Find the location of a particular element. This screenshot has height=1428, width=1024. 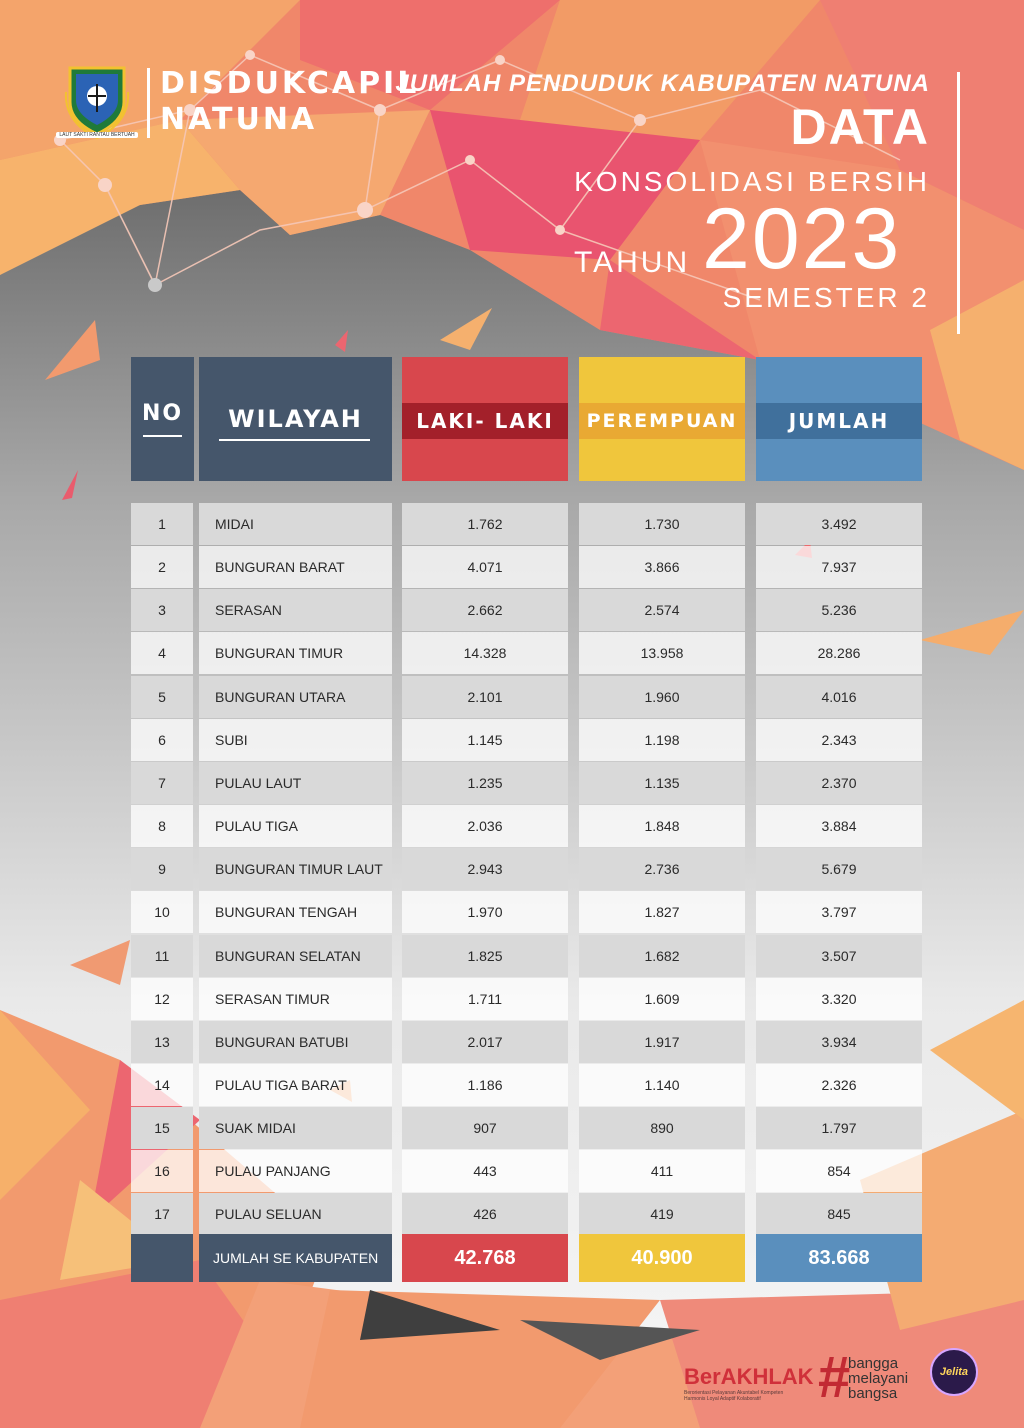

table-cell-jumlah: 28.286 is located at coordinates (839, 653).